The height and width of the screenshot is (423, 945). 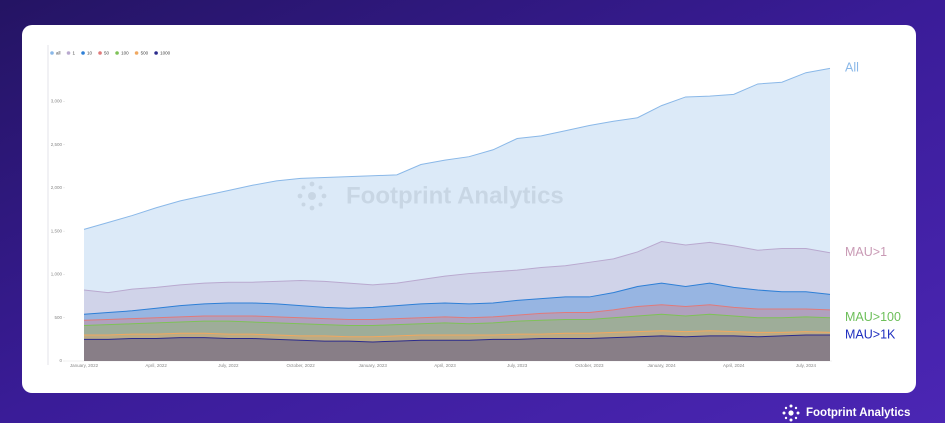 What do you see at coordinates (58, 317) in the screenshot?
I see `y-tick-label: 500` at bounding box center [58, 317].